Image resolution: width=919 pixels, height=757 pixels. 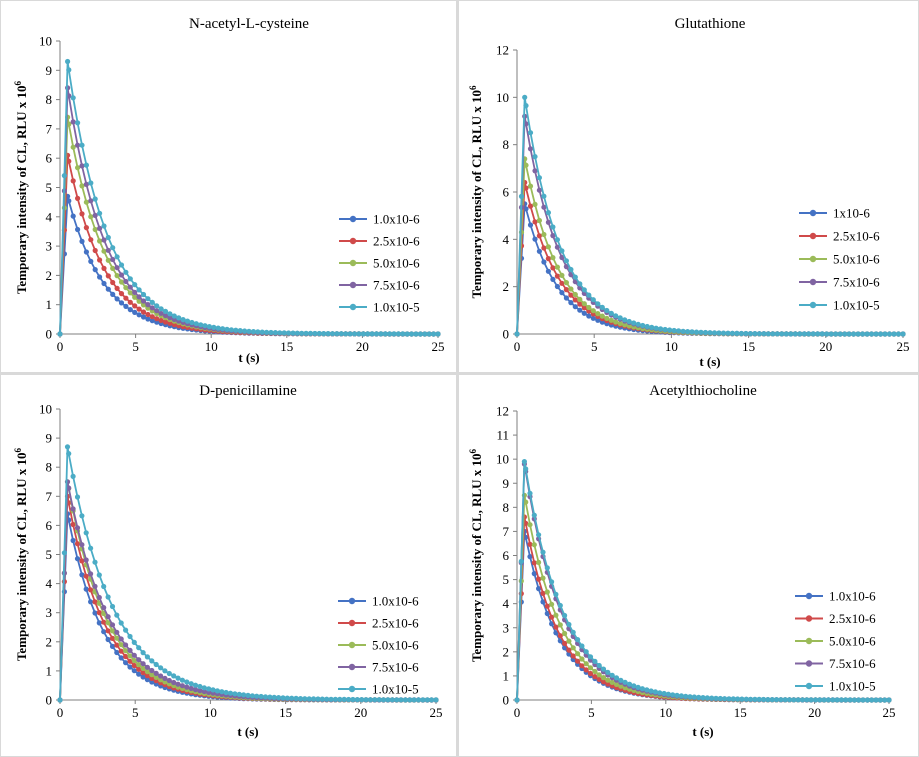 I want to click on legend-item: 1.0x10-6, so click(x=835, y=596).